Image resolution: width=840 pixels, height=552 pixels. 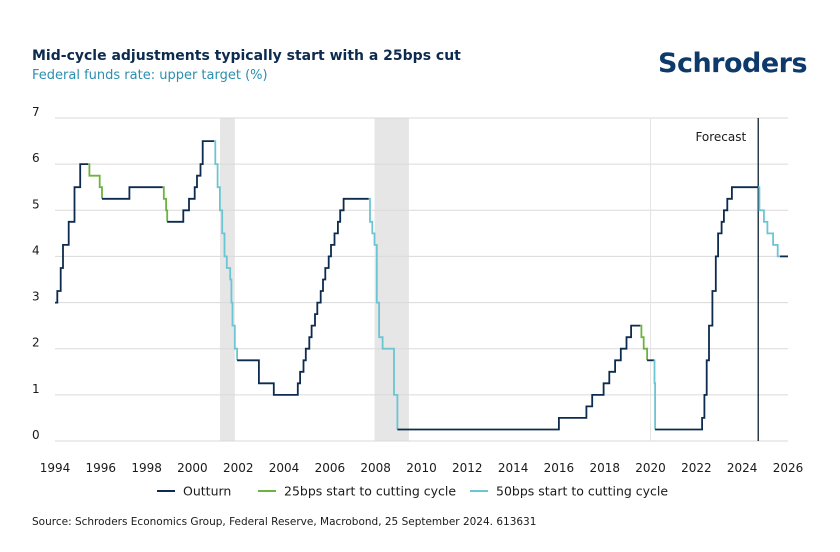 I want to click on legend-label-0: Outturn, so click(x=207, y=491).